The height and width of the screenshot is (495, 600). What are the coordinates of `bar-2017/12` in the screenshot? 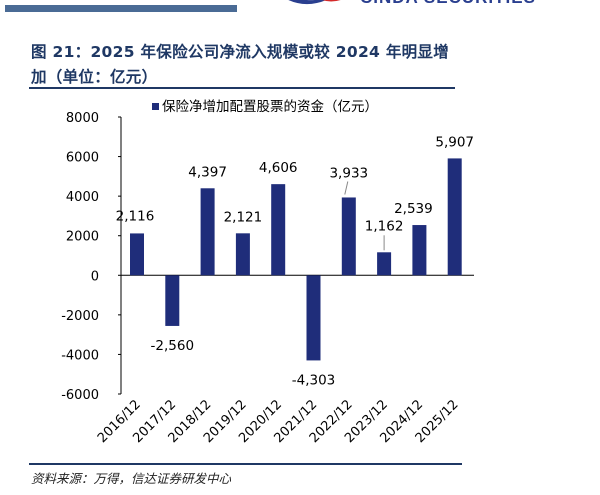 It's located at (172, 300).